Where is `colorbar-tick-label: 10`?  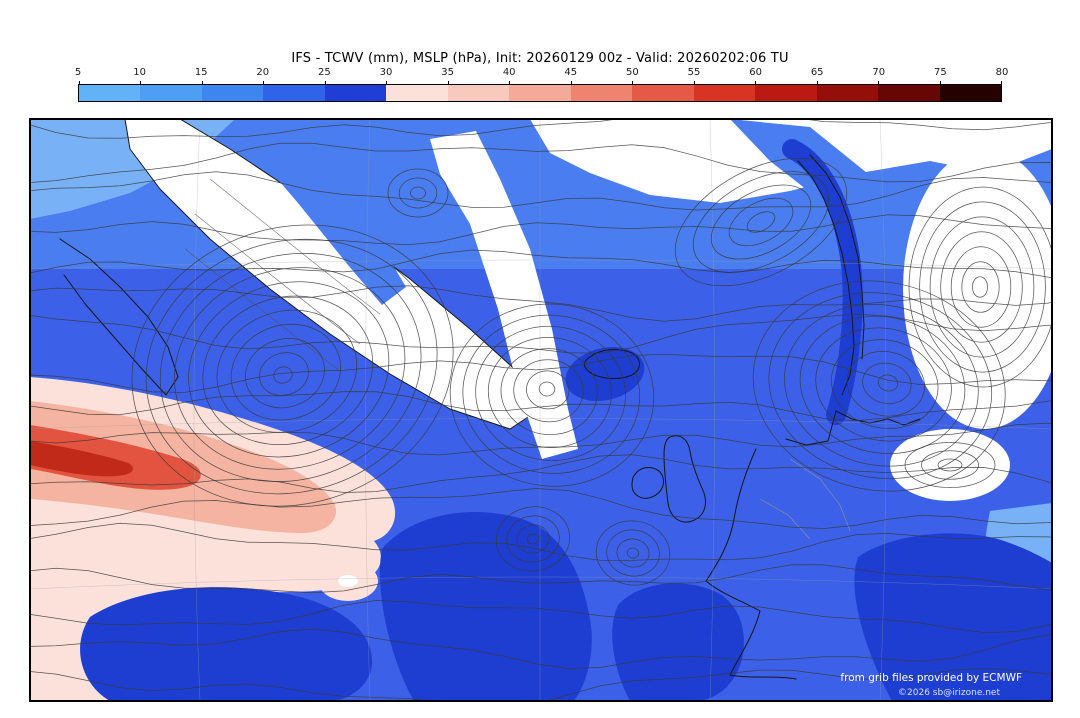 colorbar-tick-label: 10 is located at coordinates (139, 72).